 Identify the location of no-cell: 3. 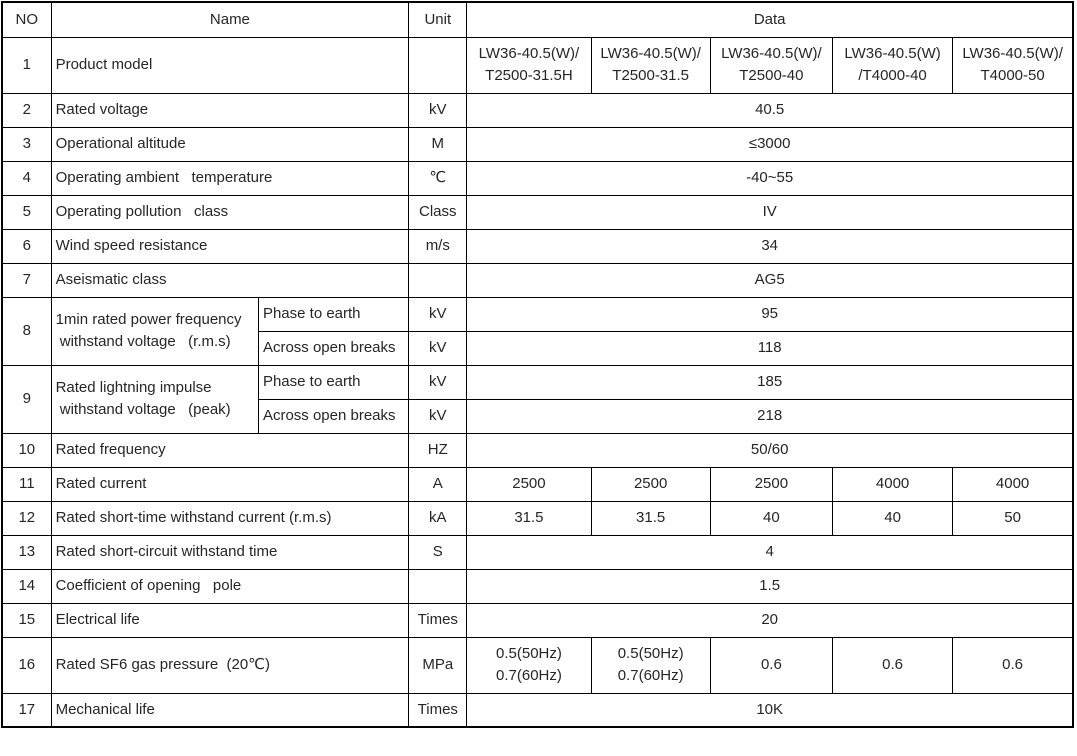
(26, 144).